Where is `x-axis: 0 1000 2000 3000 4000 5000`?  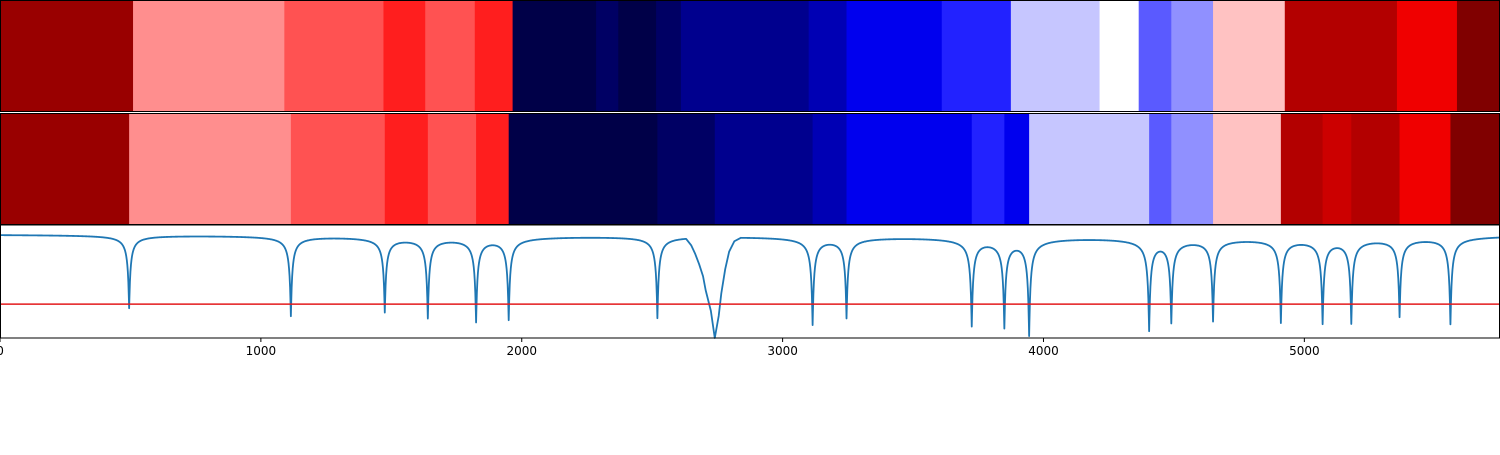
x-axis: 0 1000 2000 3000 4000 5000 is located at coordinates (660, 348).